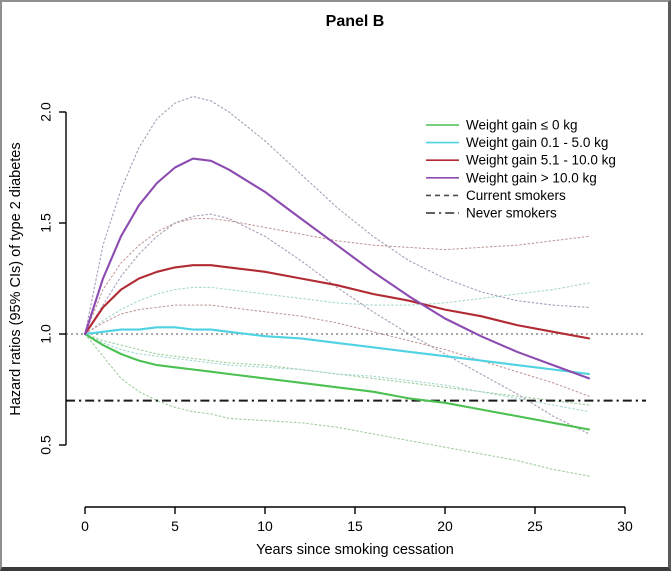  What do you see at coordinates (46, 445) in the screenshot?
I see `y-tick-label: 0.5` at bounding box center [46, 445].